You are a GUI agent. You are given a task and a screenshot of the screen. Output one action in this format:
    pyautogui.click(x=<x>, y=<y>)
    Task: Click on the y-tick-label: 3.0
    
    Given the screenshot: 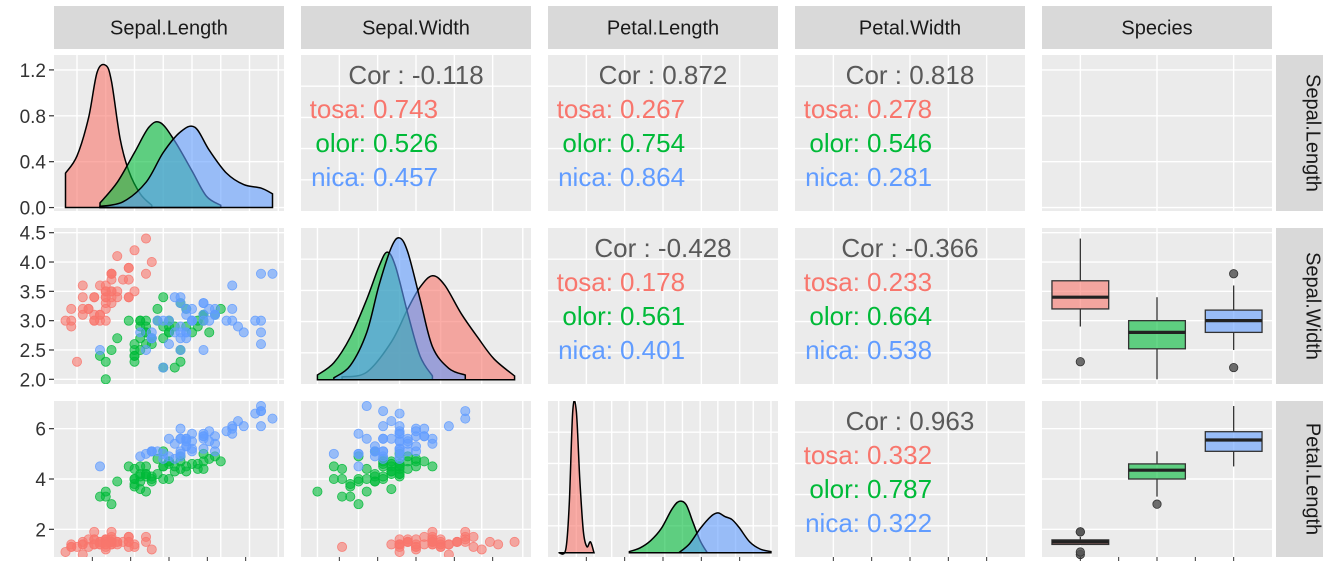 What is the action you would take?
    pyautogui.click(x=33, y=322)
    